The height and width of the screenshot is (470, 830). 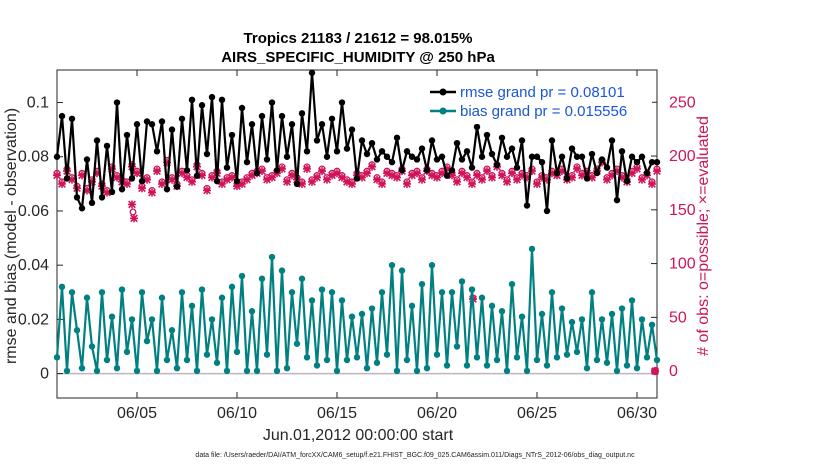 I want to click on x-tick-label: 06/30, so click(x=637, y=413).